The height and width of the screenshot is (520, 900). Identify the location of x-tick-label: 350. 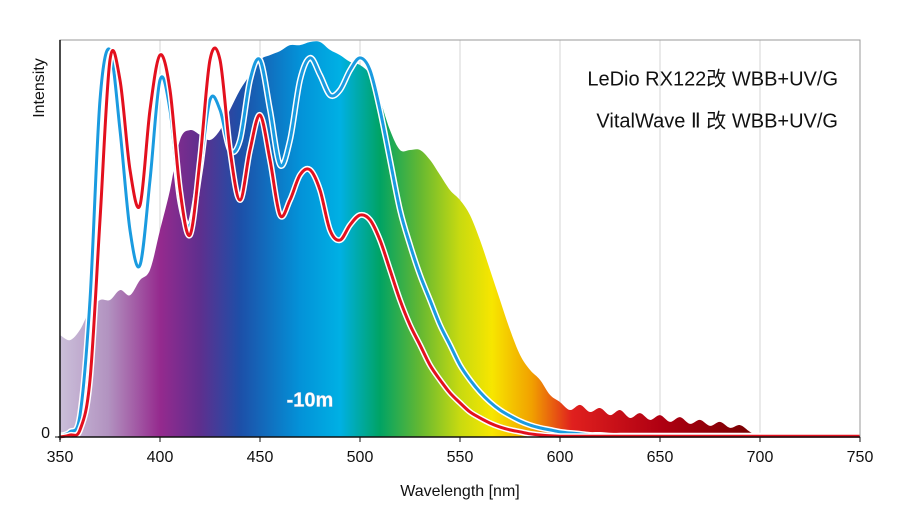
(60, 457).